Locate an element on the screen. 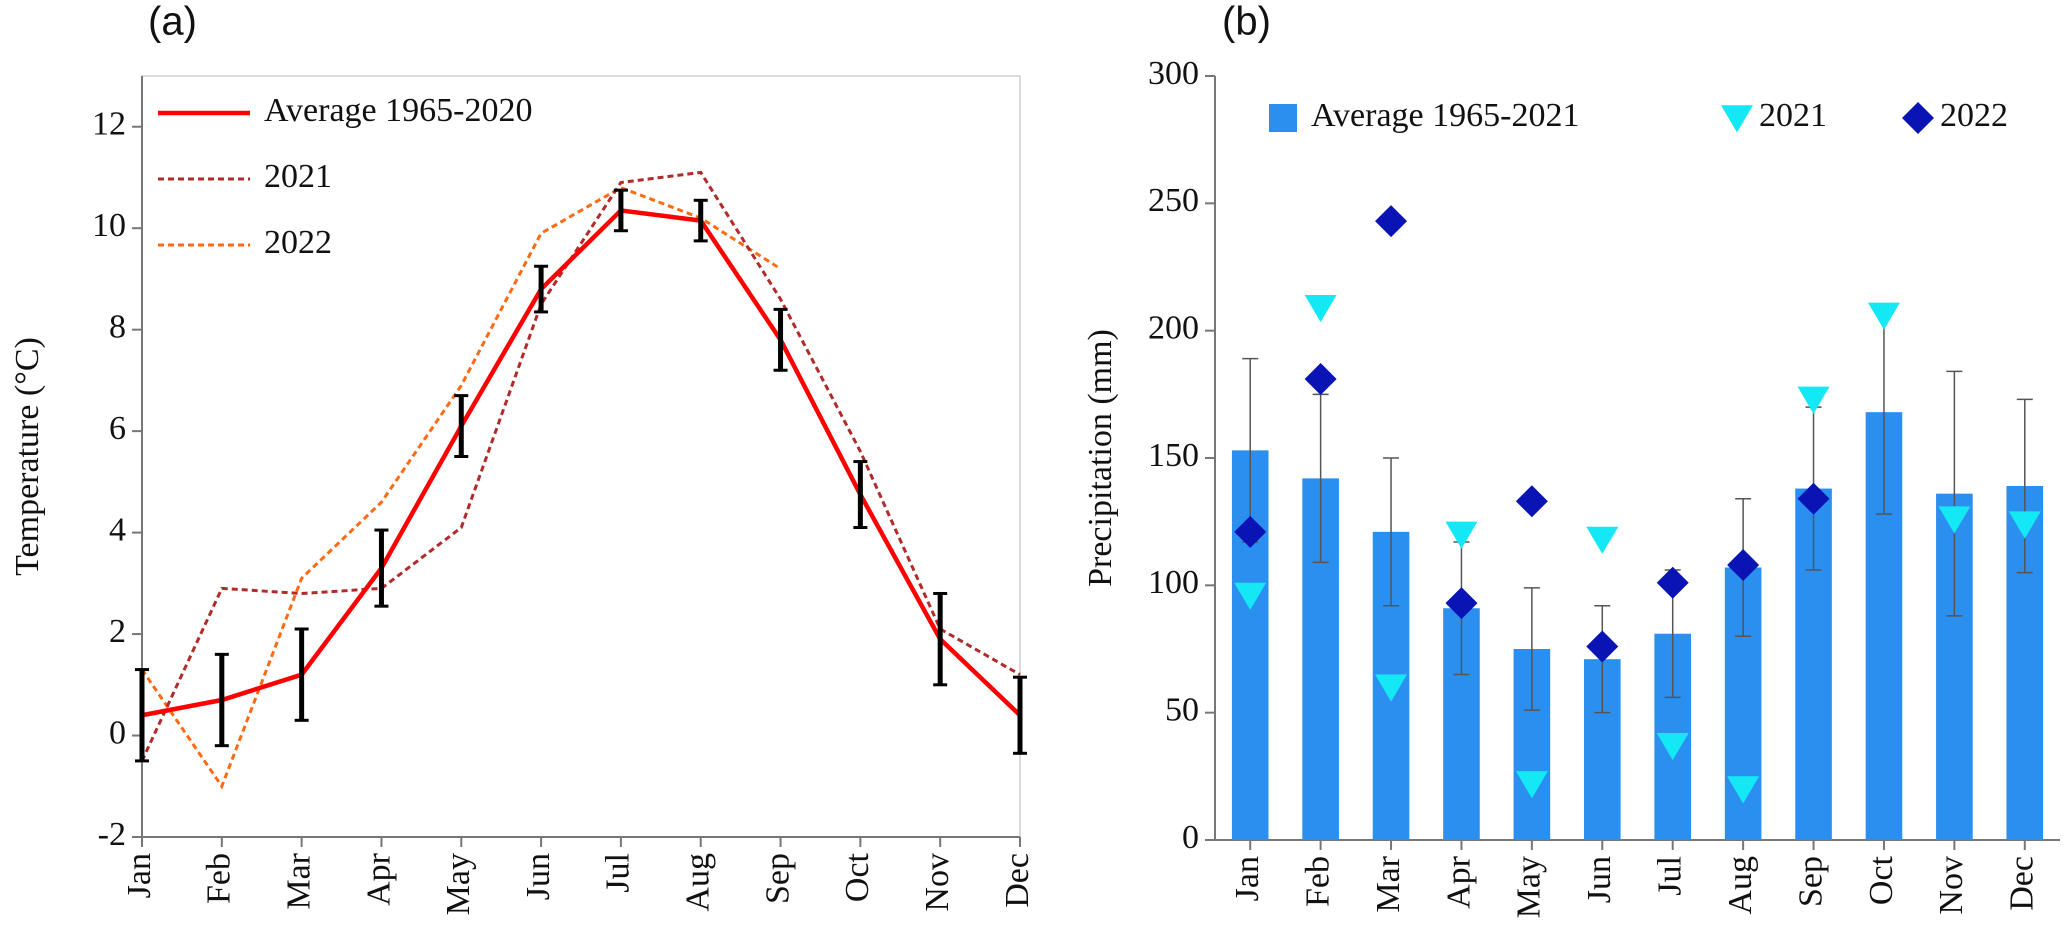 The height and width of the screenshot is (938, 2067). y-tick-label: 6 is located at coordinates (117, 428).